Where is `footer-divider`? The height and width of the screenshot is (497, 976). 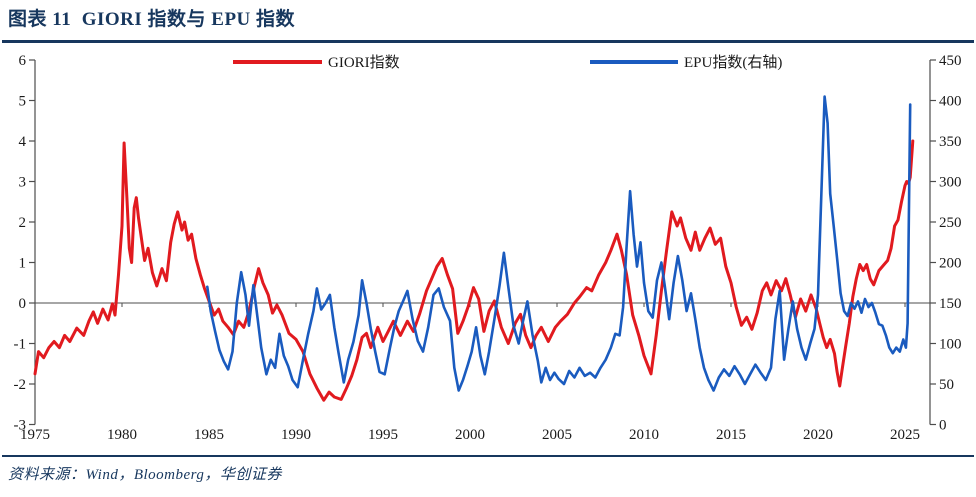 footer-divider is located at coordinates (488, 456).